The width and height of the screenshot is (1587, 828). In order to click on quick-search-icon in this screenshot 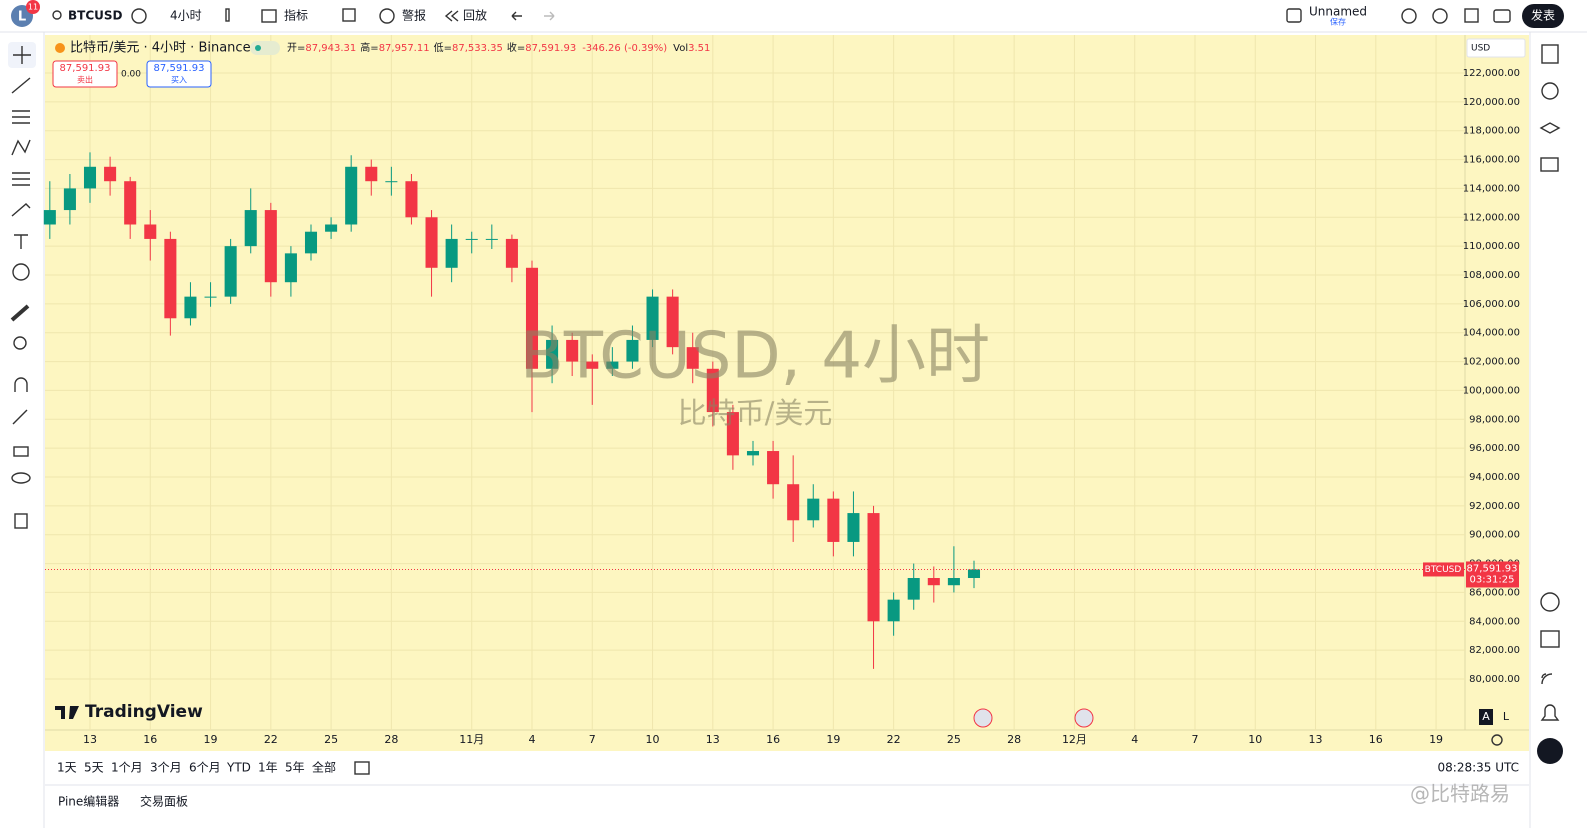, I will do `click(1409, 16)`.